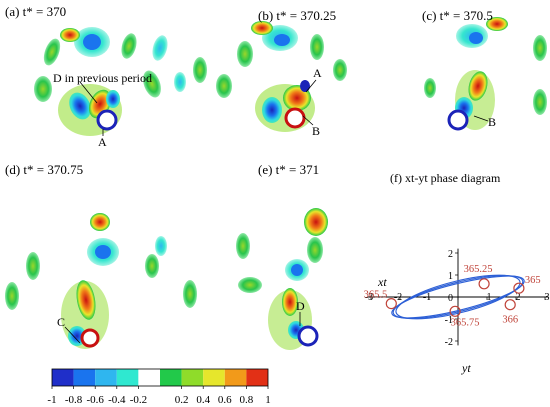 This screenshot has height=407, width=550. Describe the element at coordinates (533, 280) in the screenshot. I see `phase-marker-label: 365` at that location.